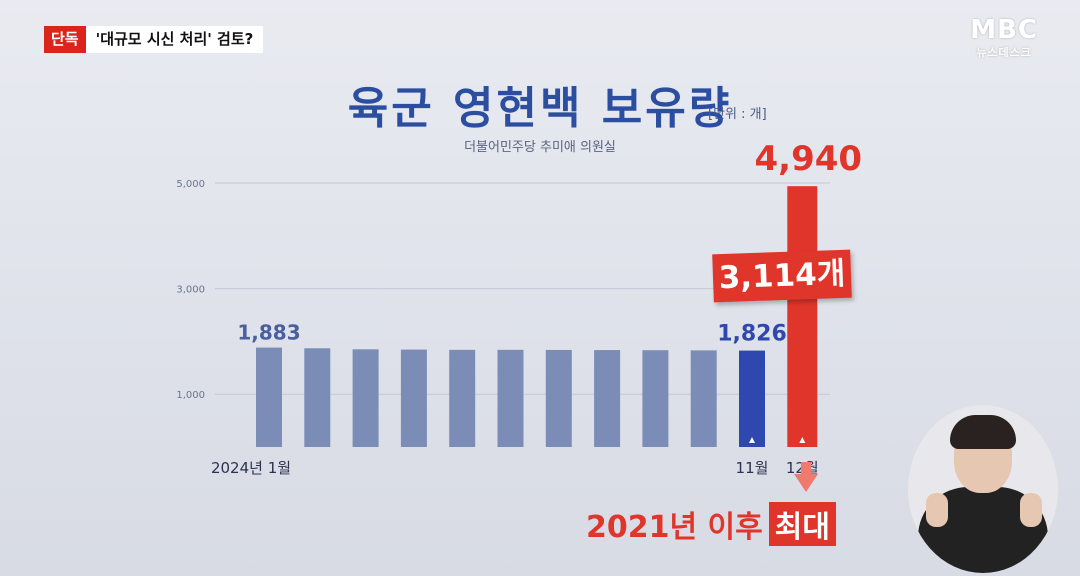 This screenshot has height=576, width=1080. I want to click on interpreter-hair, so click(983, 432).